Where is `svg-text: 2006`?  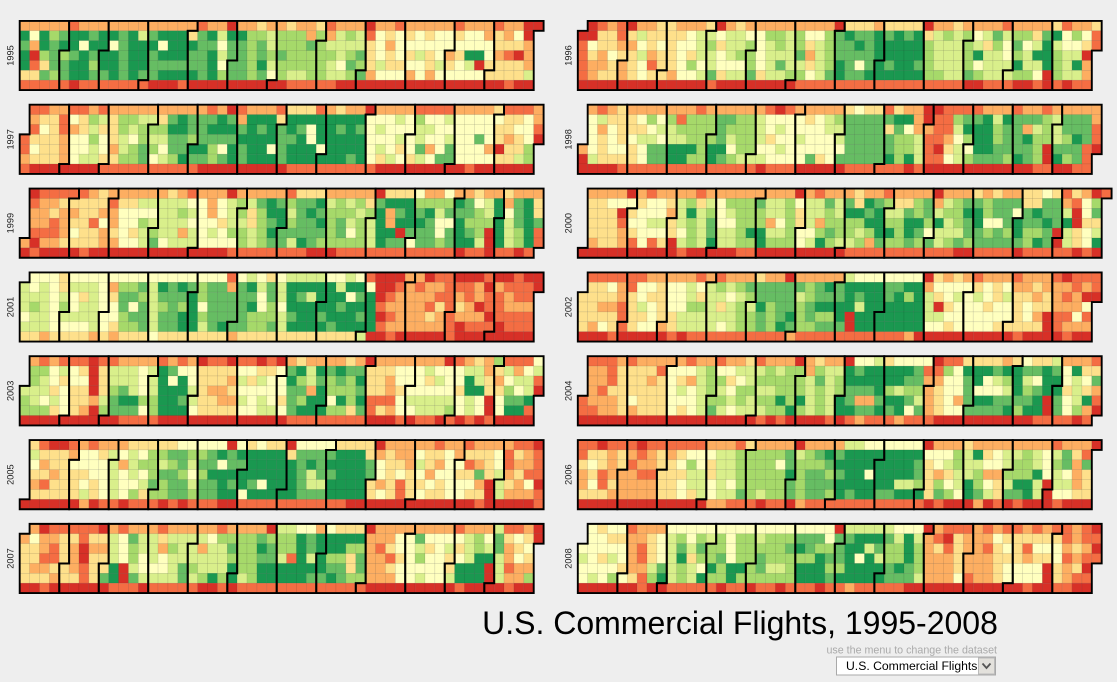
svg-text: 2006 is located at coordinates (569, 474).